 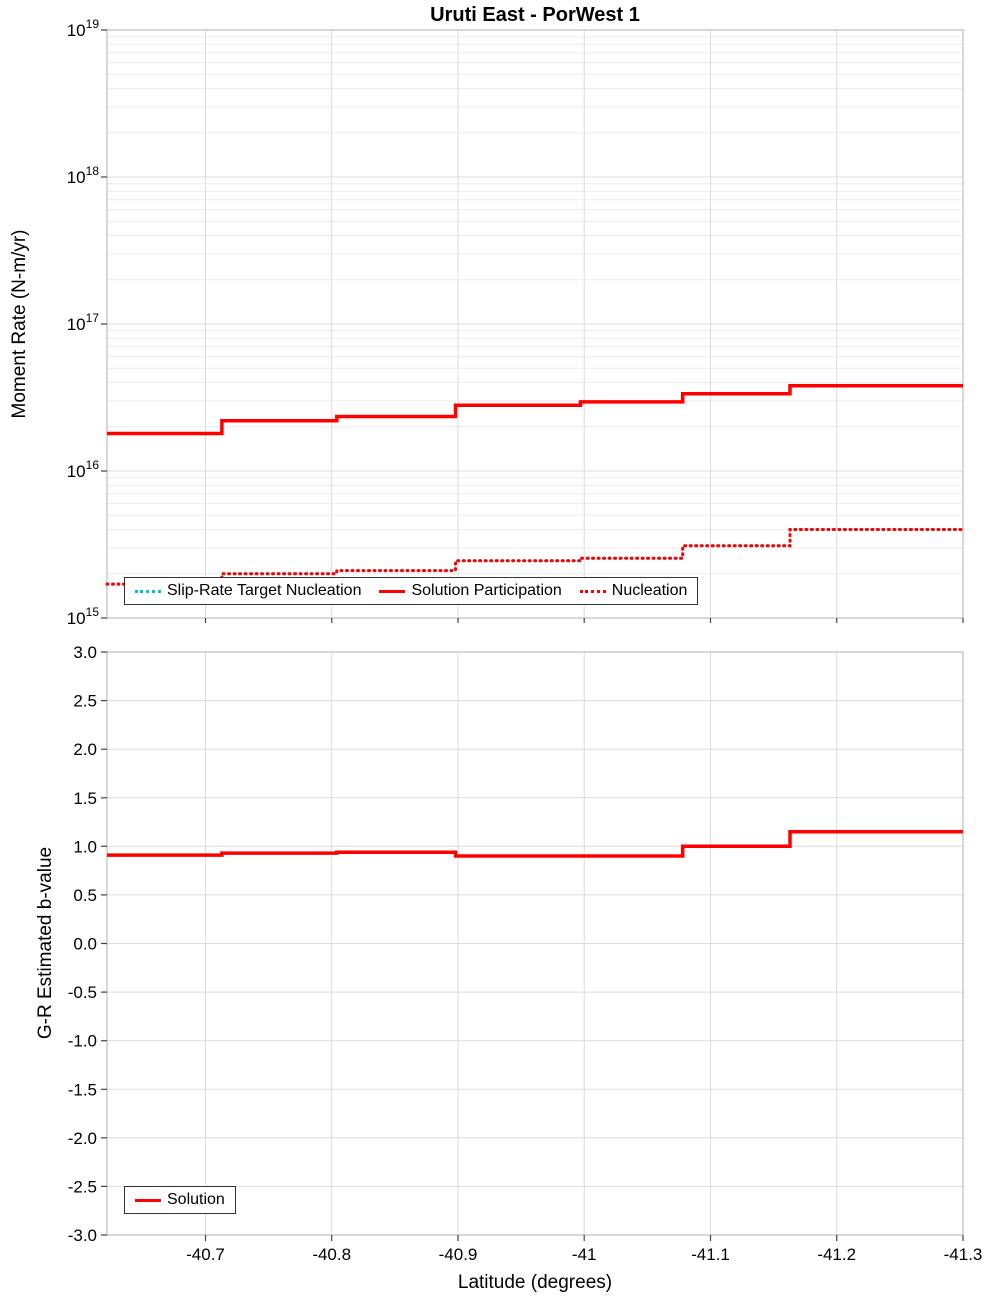 I want to click on y-tick-label-bottom: 0.5, so click(x=85, y=895).